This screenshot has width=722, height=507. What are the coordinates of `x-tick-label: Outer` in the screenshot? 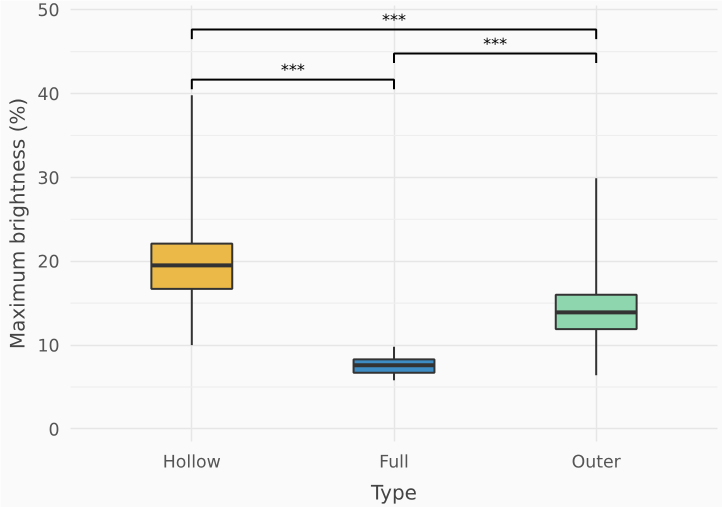 It's located at (597, 462).